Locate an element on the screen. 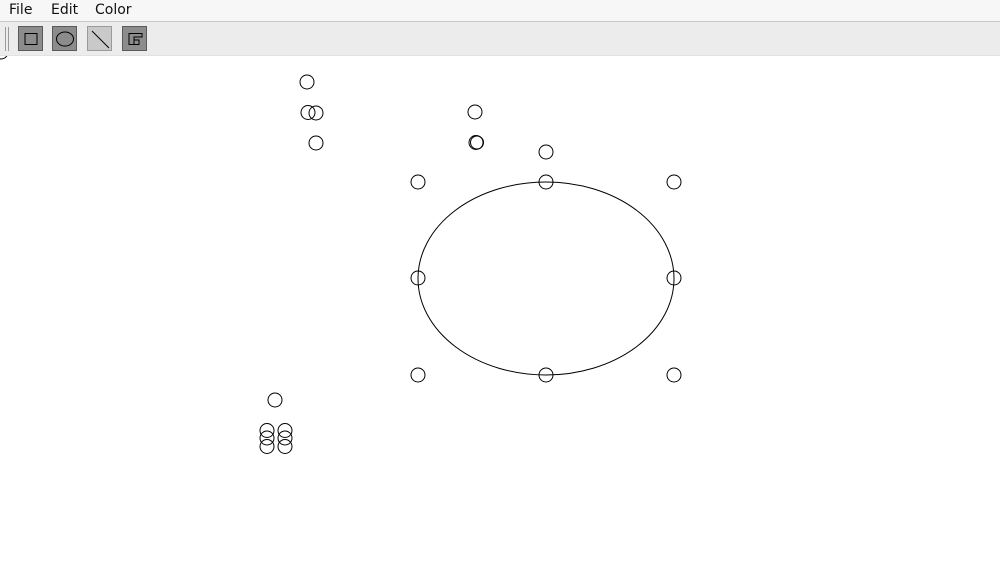  ellipse-icon is located at coordinates (65, 39).